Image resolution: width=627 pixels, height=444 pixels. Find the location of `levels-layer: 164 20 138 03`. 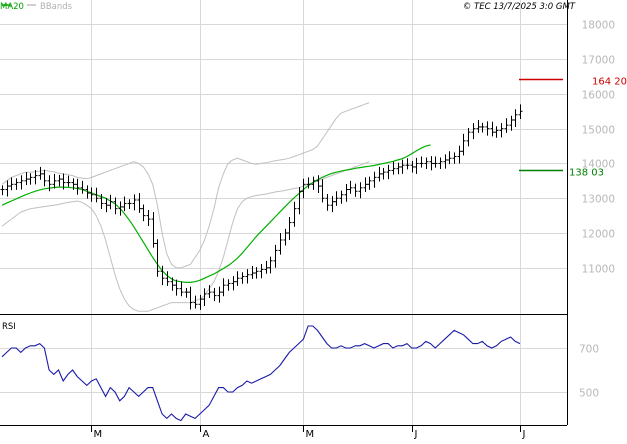

levels-layer: 164 20 138 03 is located at coordinates (573, 128).